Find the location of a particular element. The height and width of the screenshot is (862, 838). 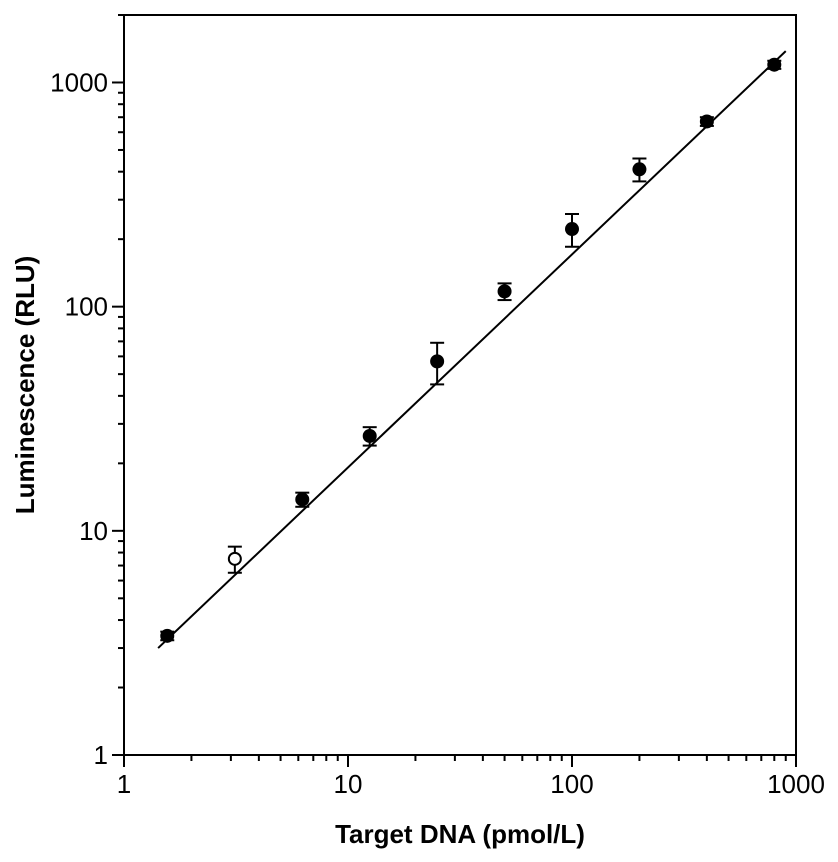

open-data-point is located at coordinates (234, 558).